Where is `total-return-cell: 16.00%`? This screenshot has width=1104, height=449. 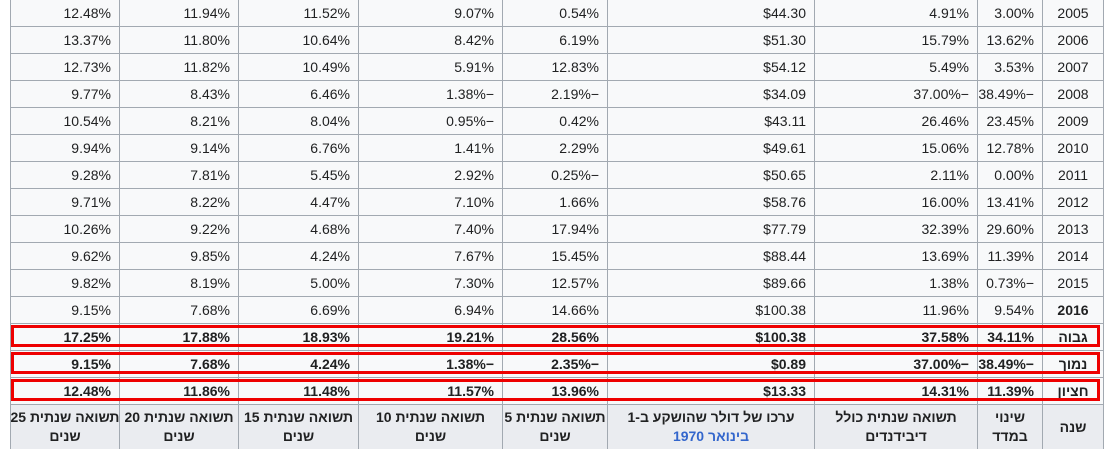 total-return-cell: 16.00% is located at coordinates (896, 202).